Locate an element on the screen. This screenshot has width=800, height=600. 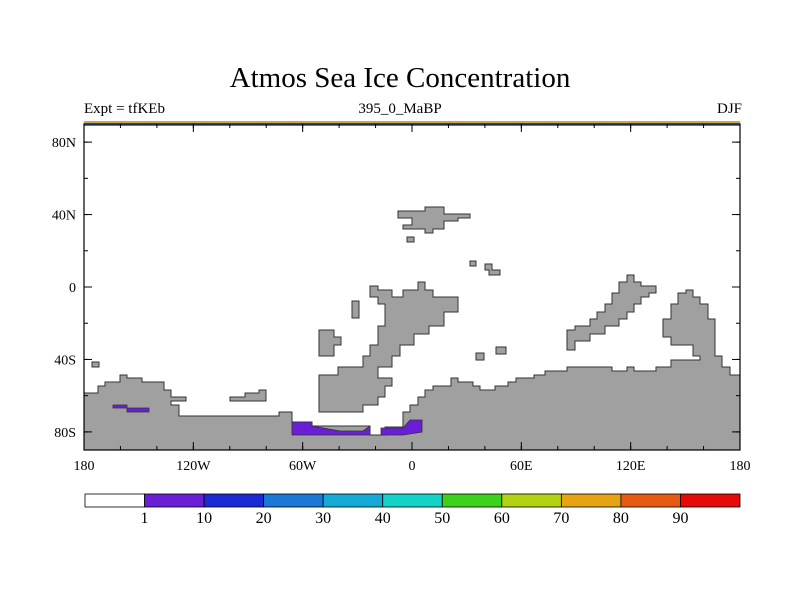
lon-tick-label: 60W is located at coordinates (303, 466).